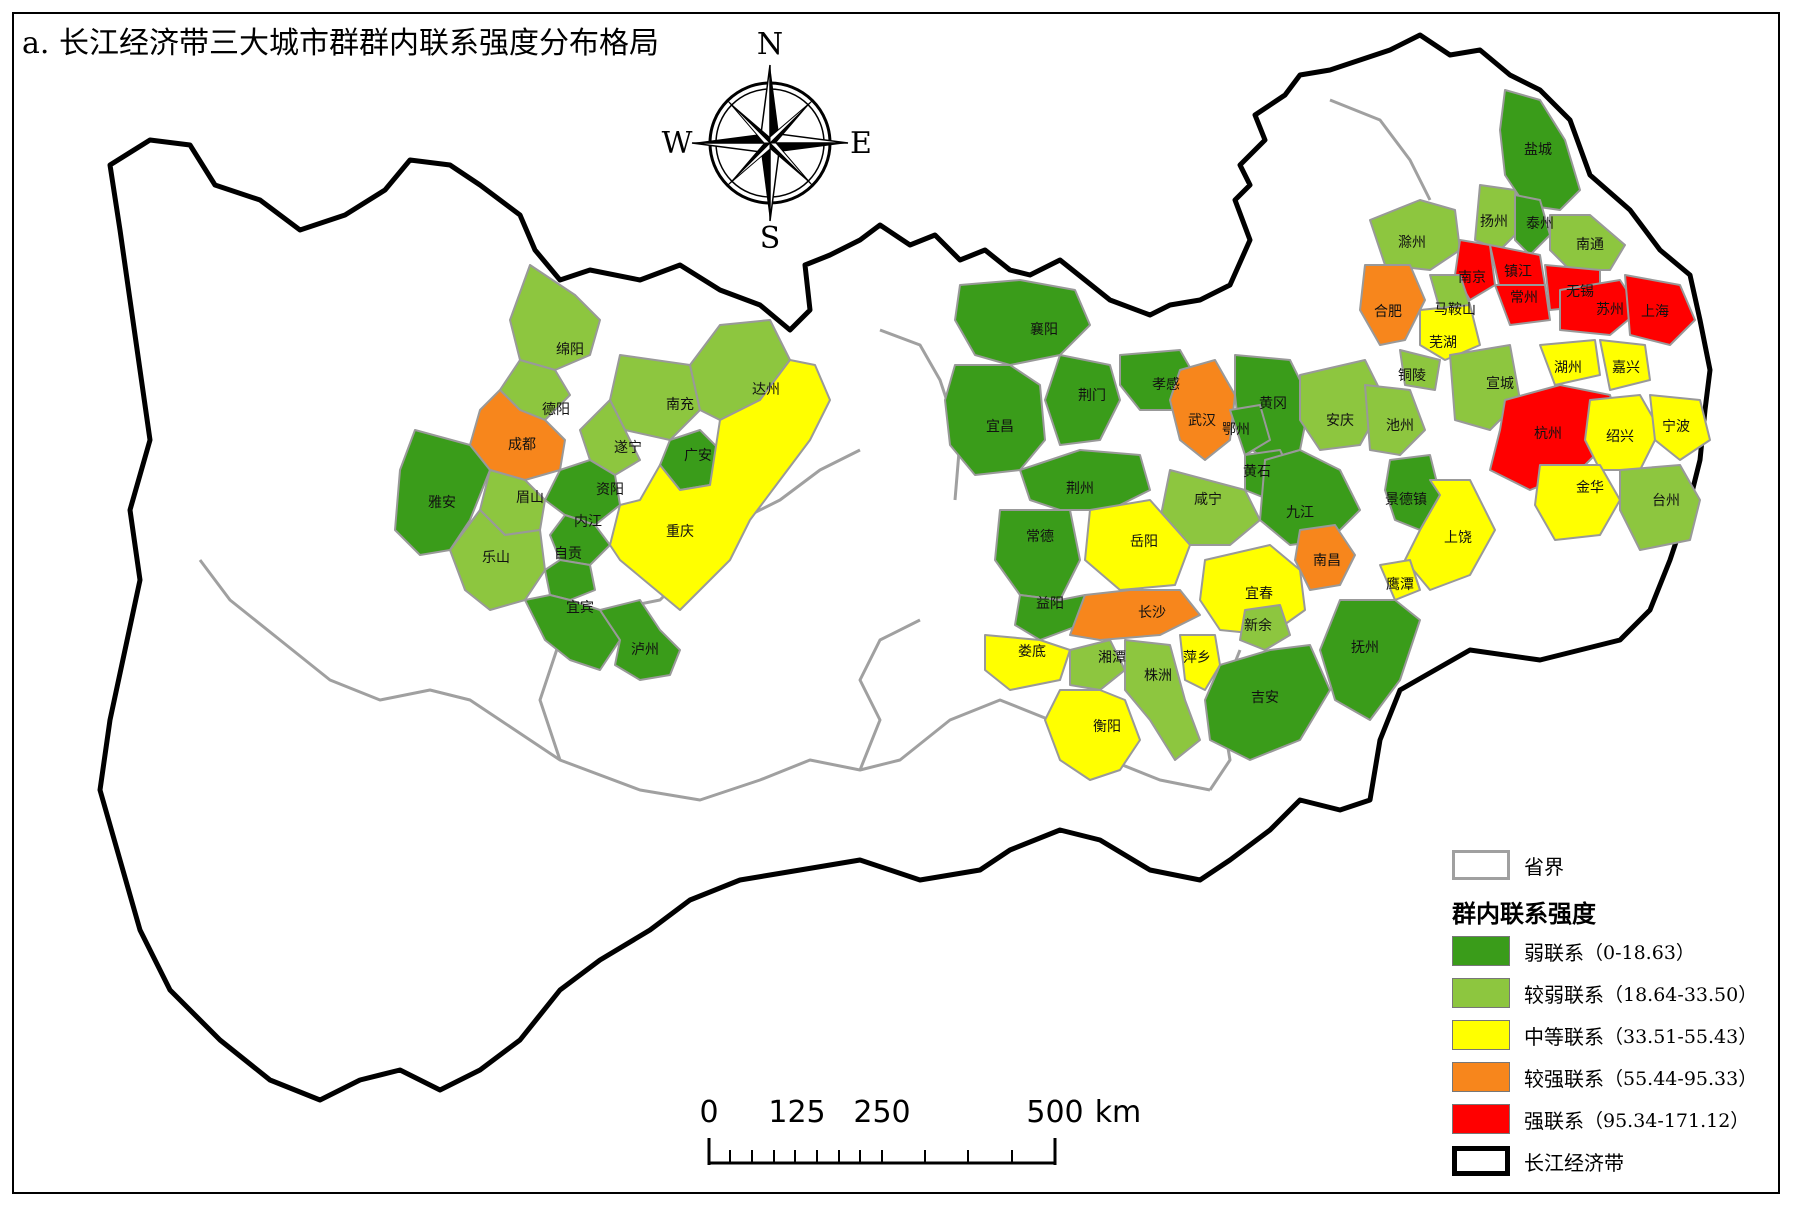 The image size is (1794, 1206). I want to click on region-hefei, so click(1392, 305).